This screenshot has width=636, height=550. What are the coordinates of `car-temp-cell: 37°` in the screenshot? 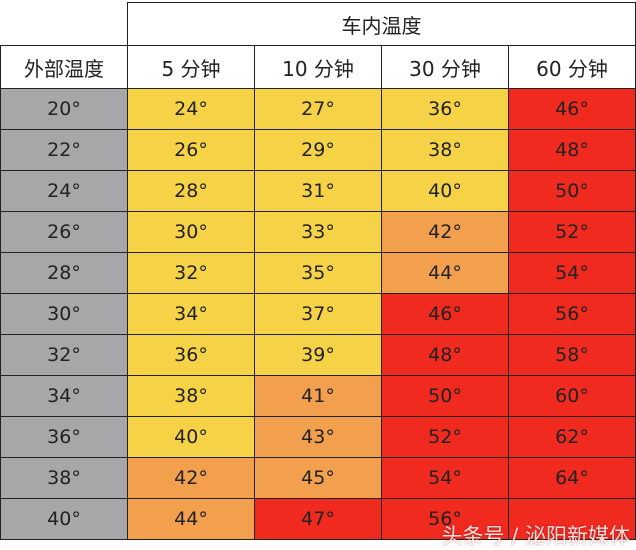 It's located at (318, 314).